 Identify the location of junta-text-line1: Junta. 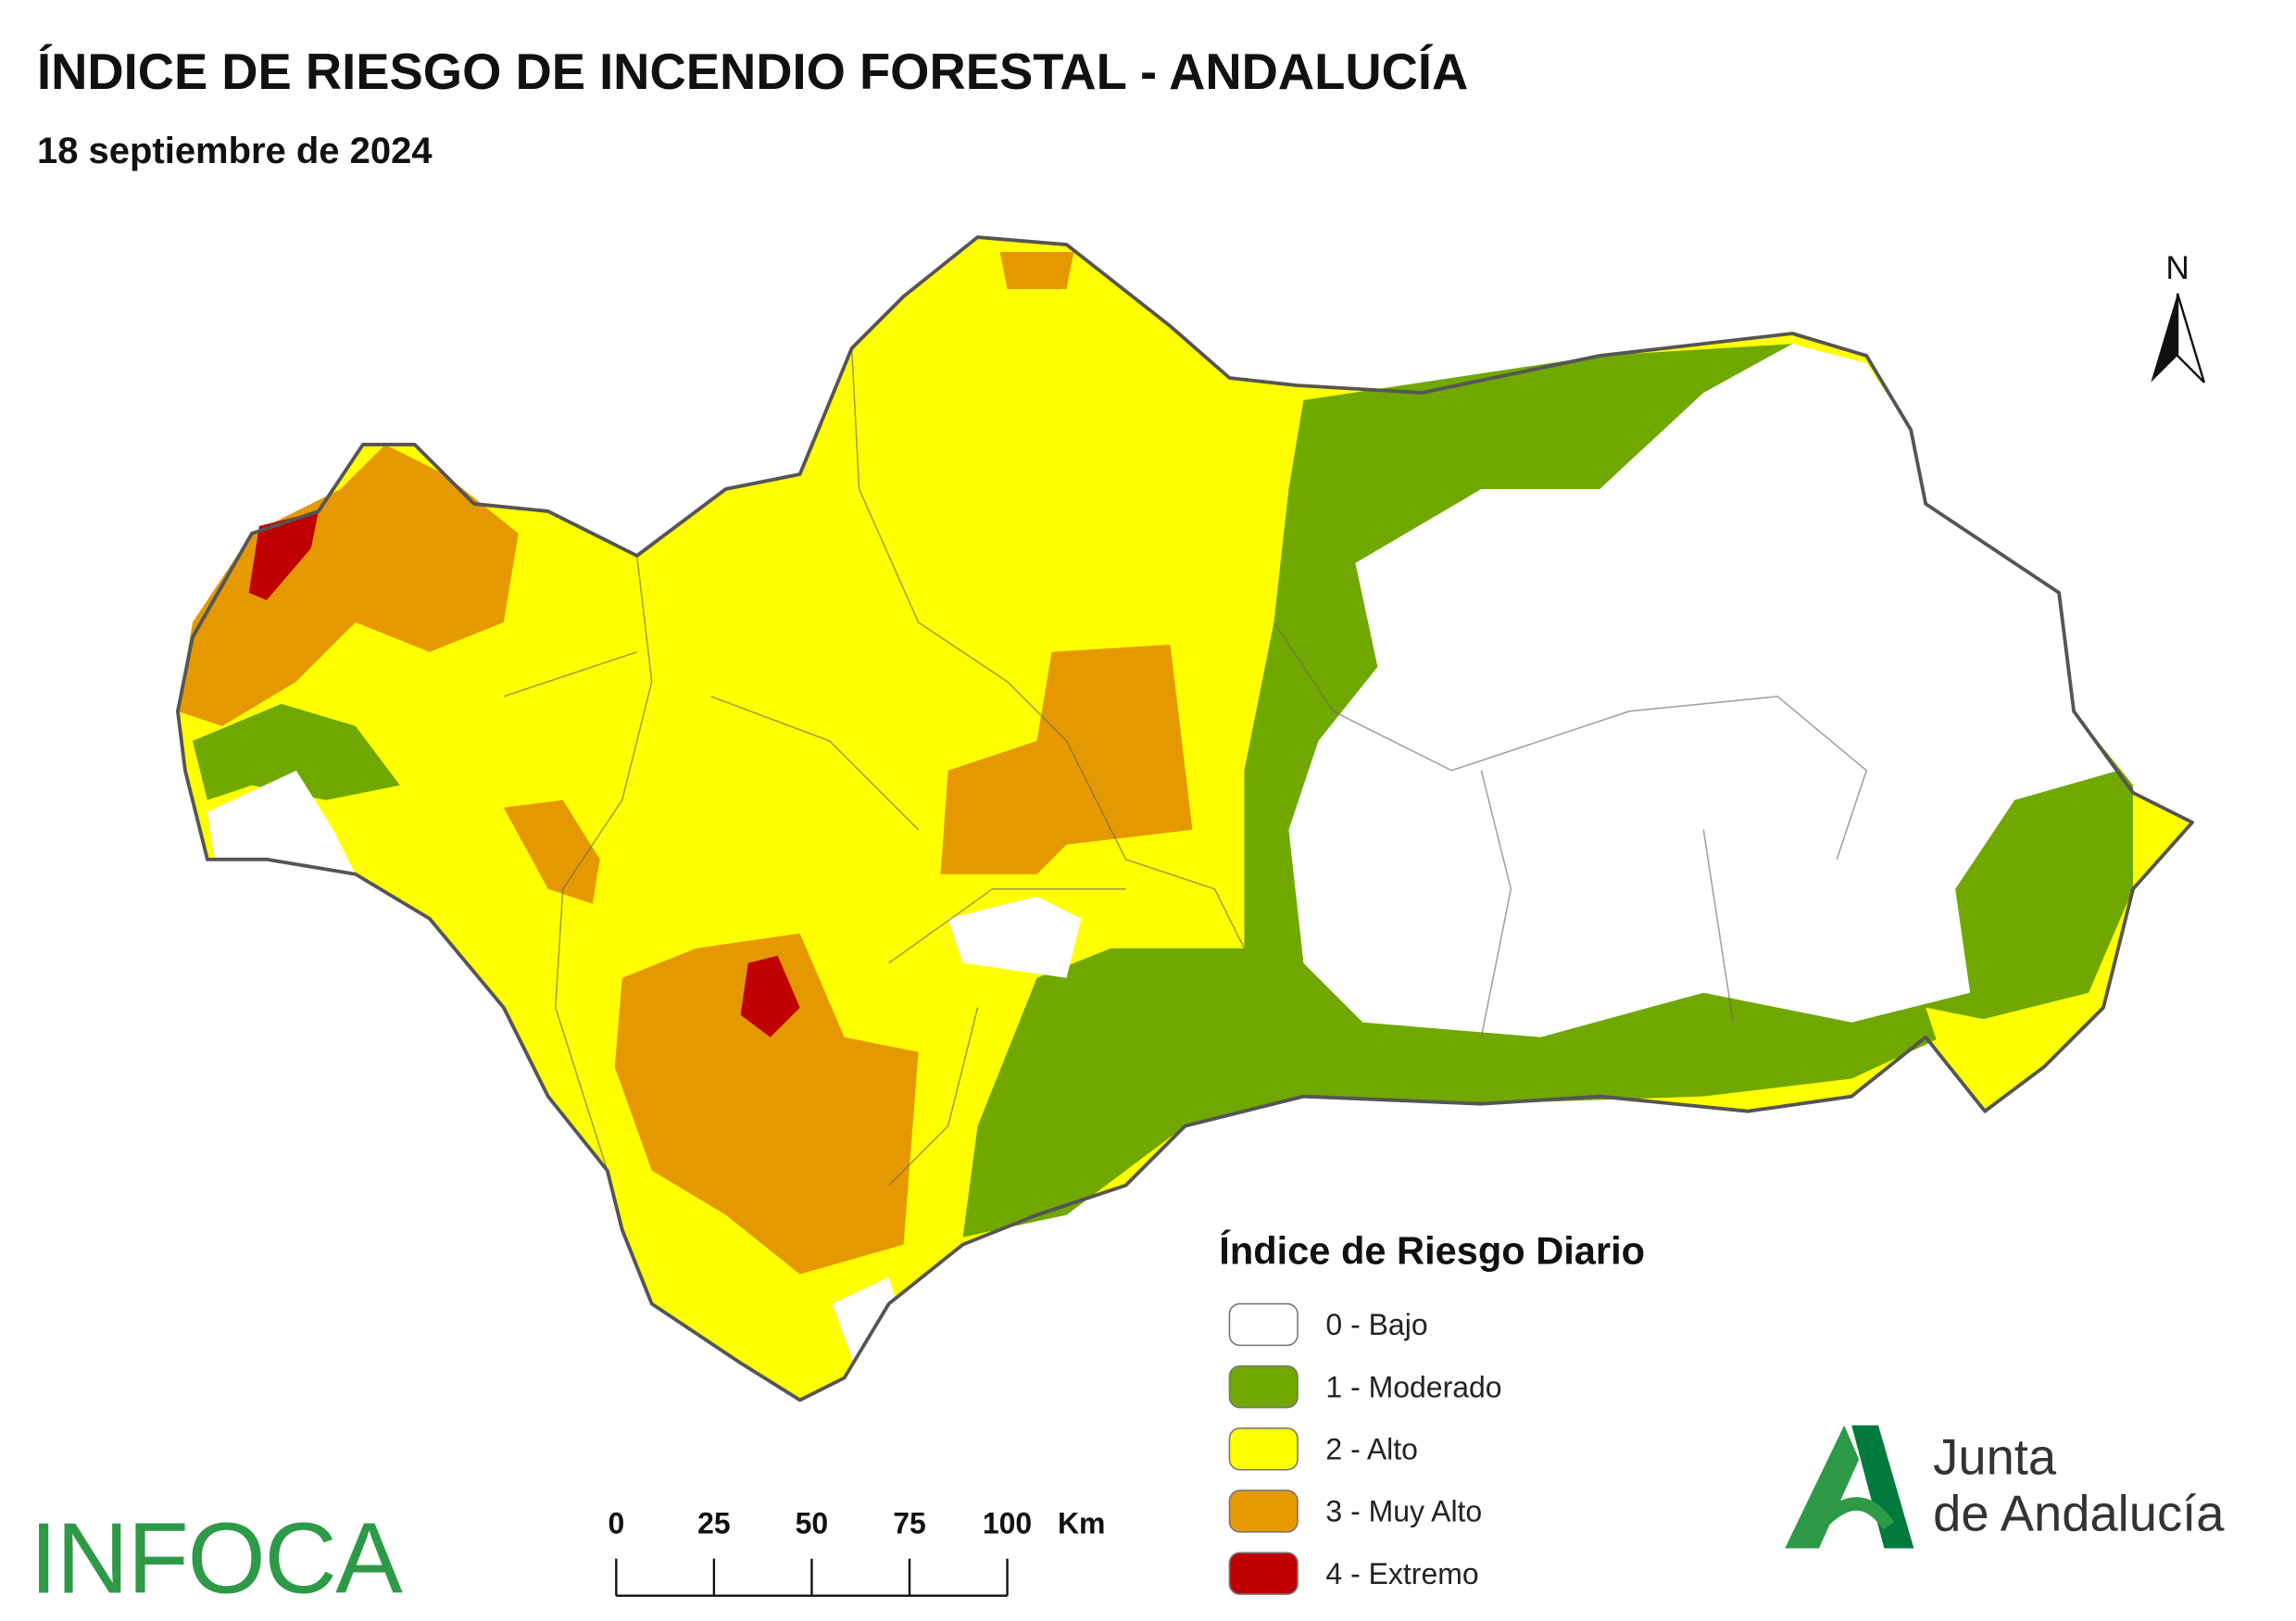
(1995, 1457).